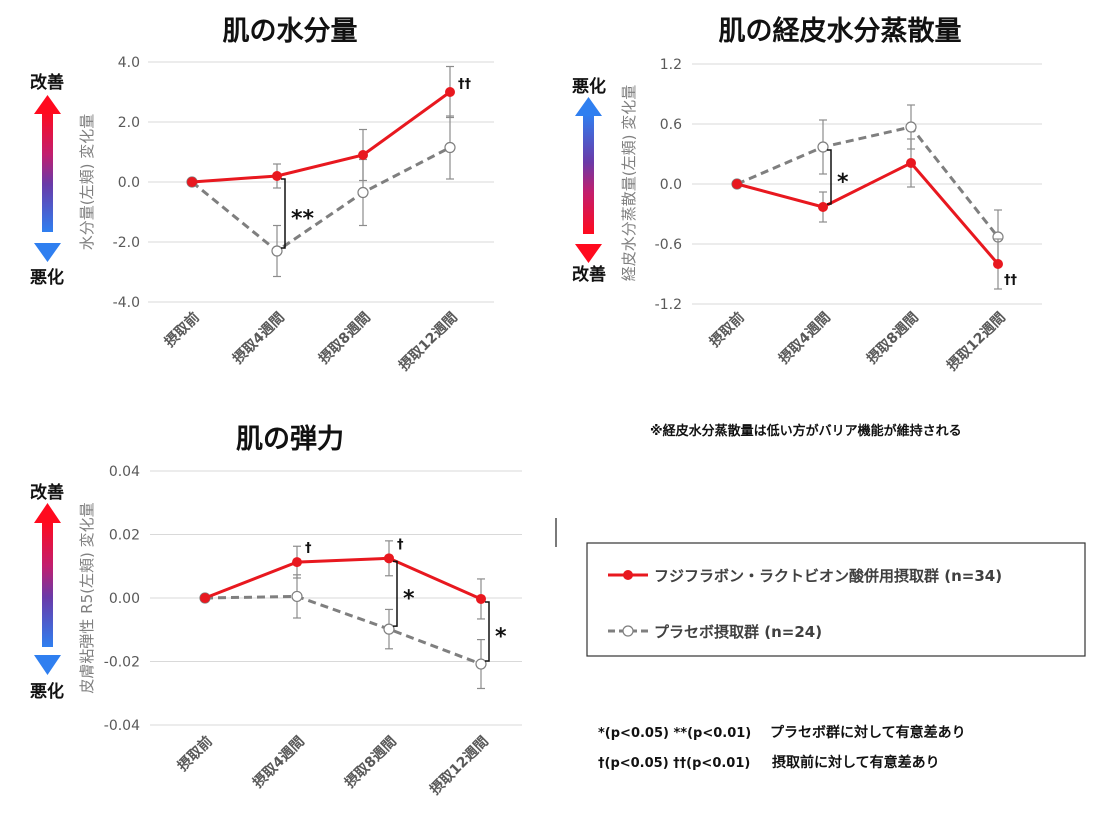 This screenshot has height=831, width=1093. I want to click on y-axis-label-tewl: 経皮水分蒸散量(左頬) 変化量, so click(629, 183).